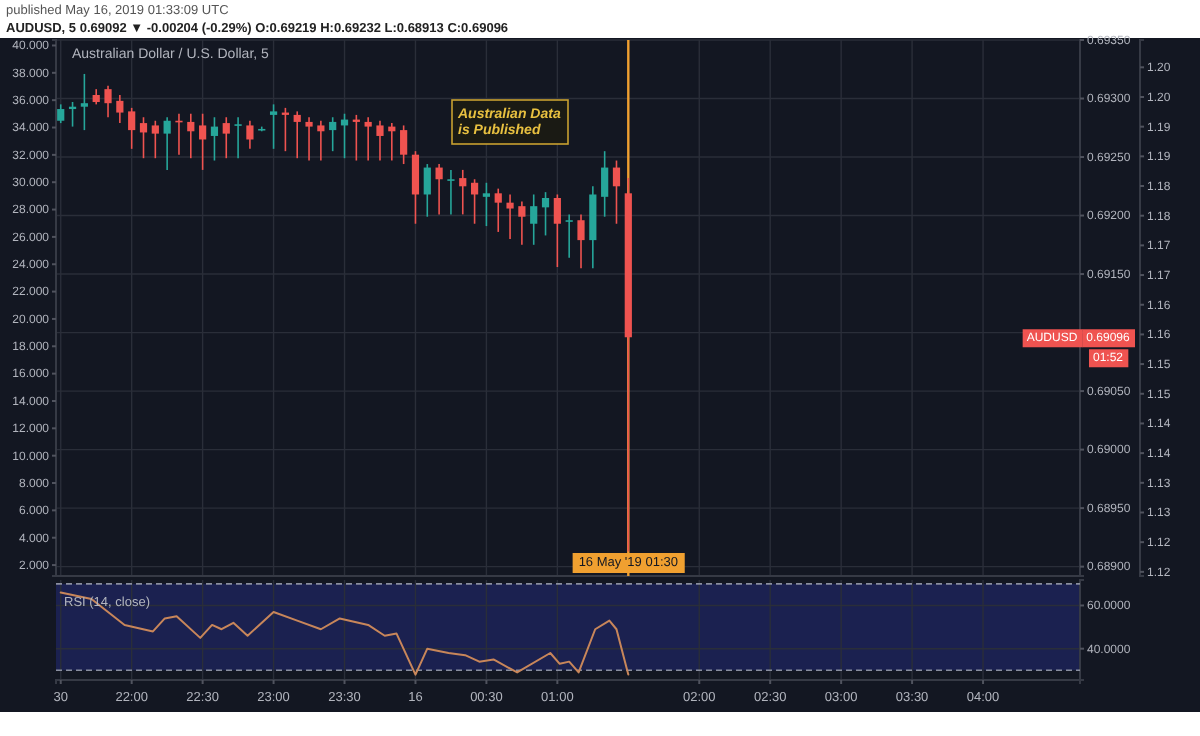  What do you see at coordinates (344, 633) in the screenshot?
I see `line-series` at bounding box center [344, 633].